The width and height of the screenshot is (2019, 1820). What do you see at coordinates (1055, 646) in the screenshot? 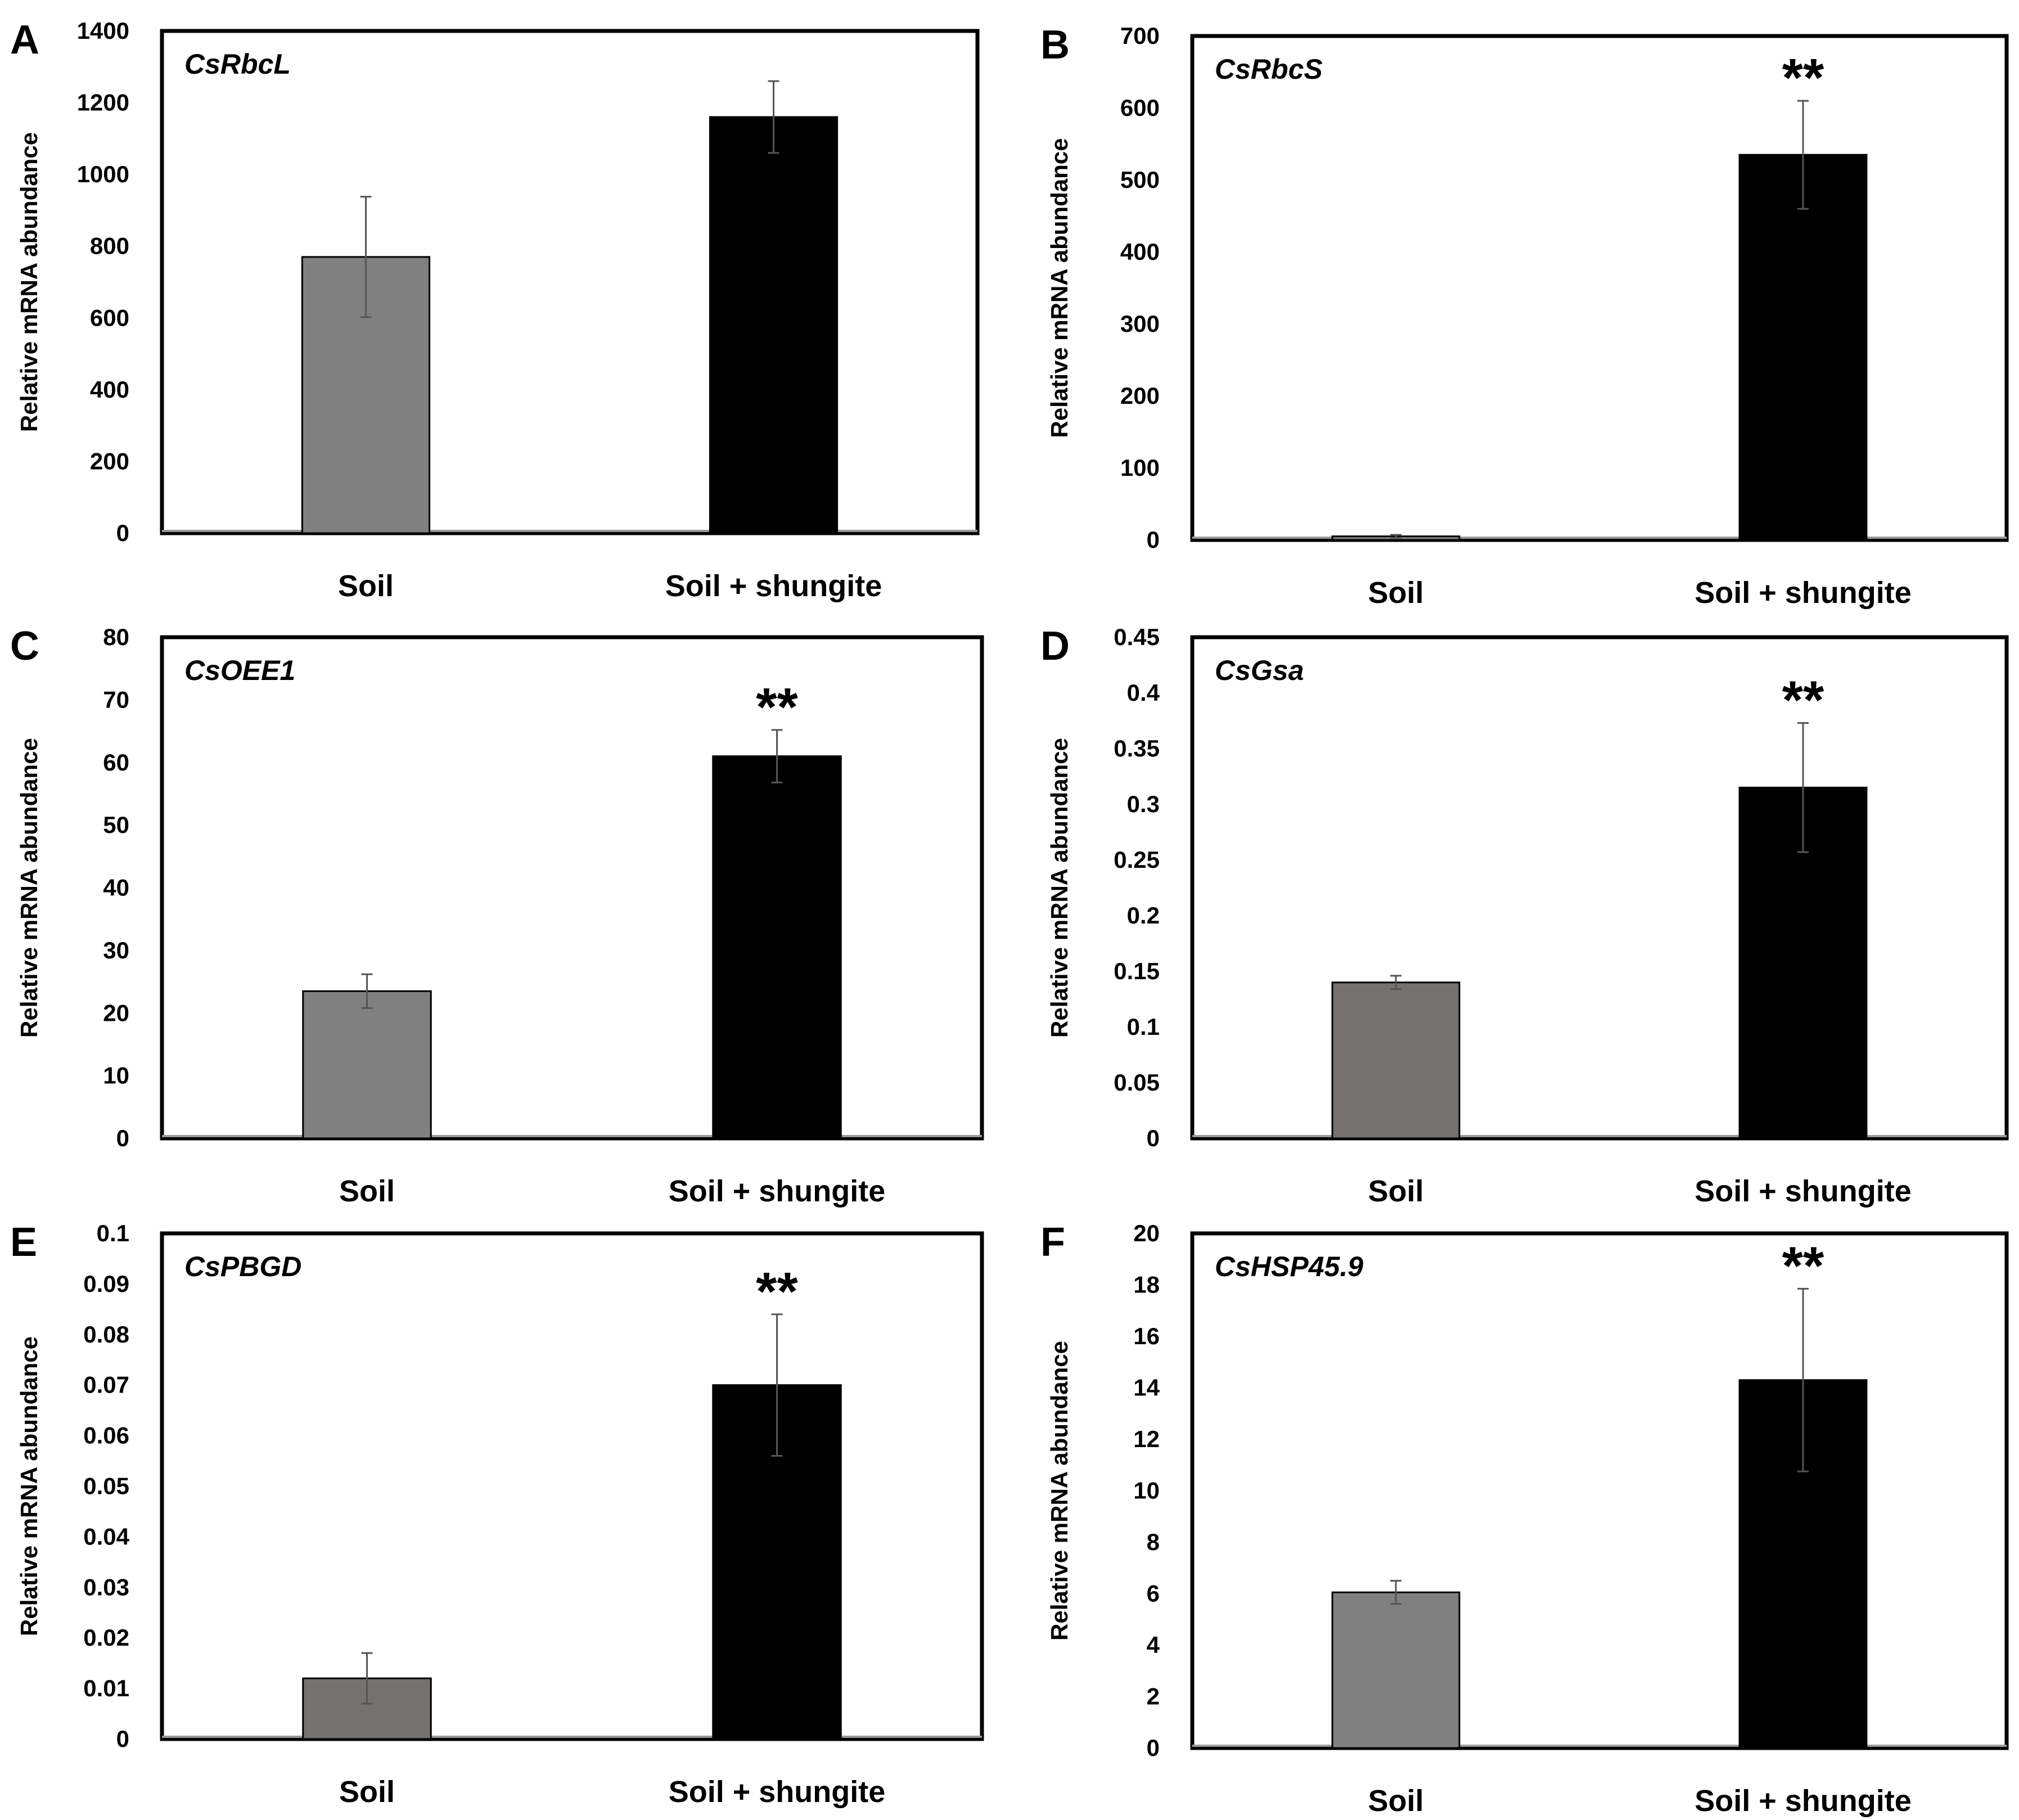
I see `panel-label: D` at bounding box center [1055, 646].